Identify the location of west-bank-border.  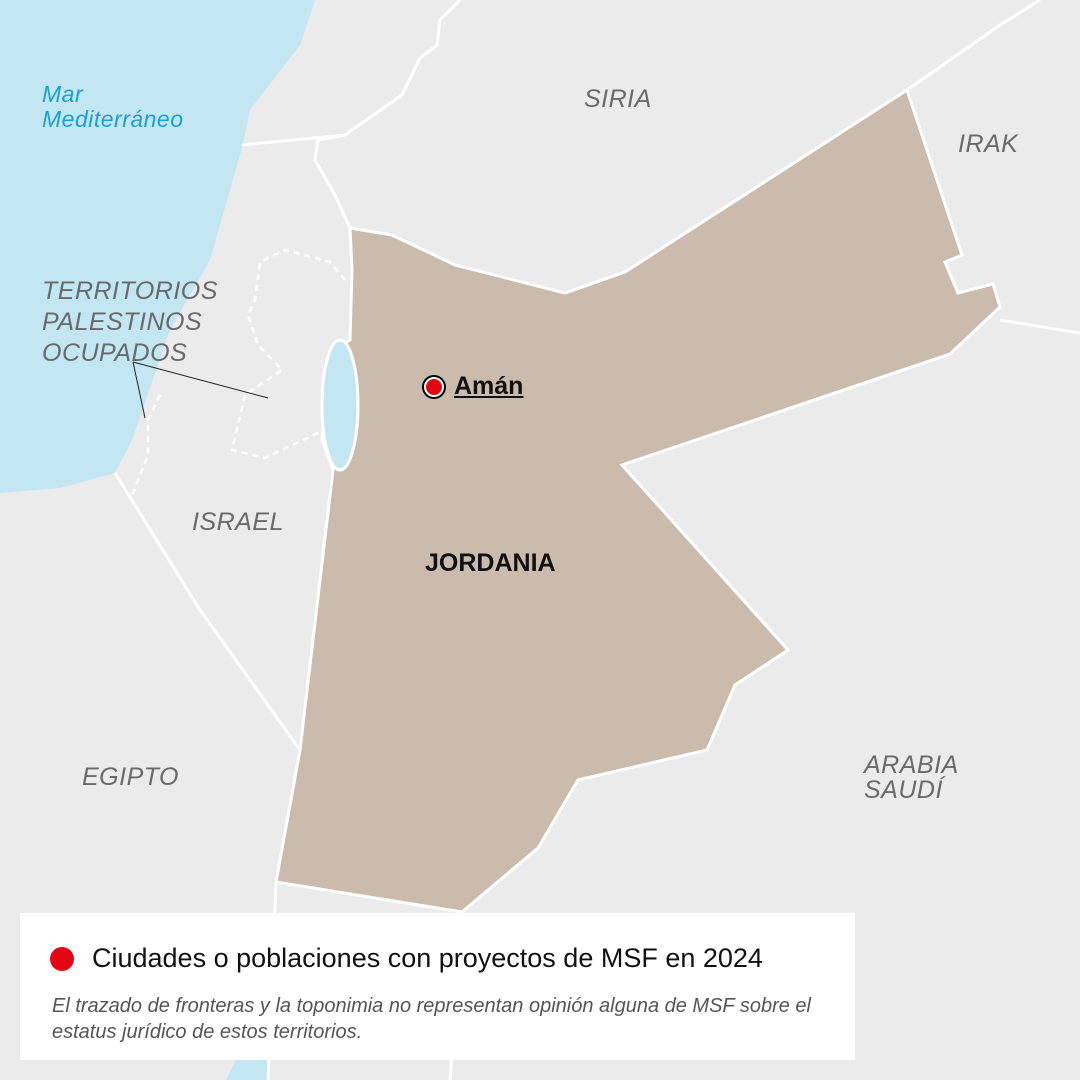
(288, 354).